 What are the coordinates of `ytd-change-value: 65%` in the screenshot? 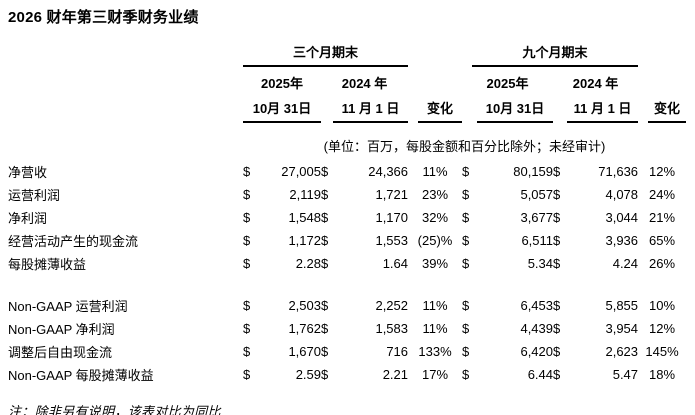 It's located at (662, 240).